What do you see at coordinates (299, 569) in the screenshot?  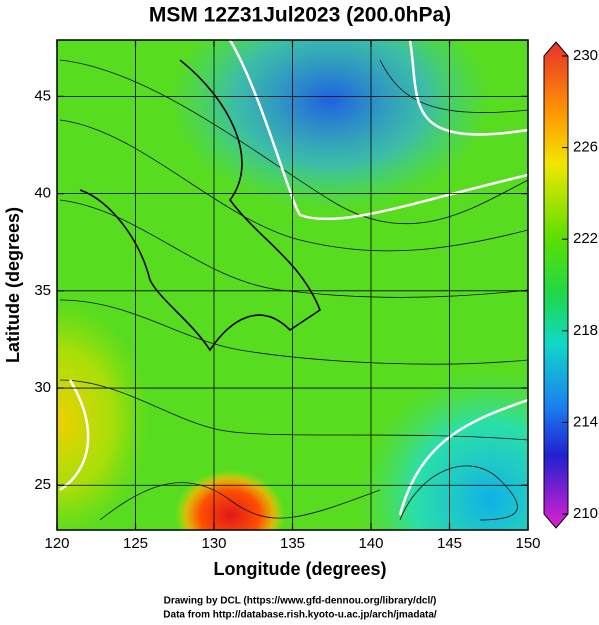 I see `x-axis-label: Longitude (degrees)` at bounding box center [299, 569].